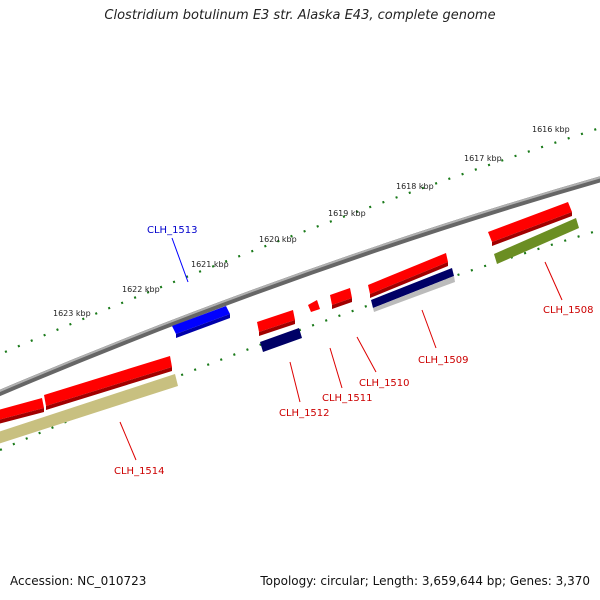  Describe the element at coordinates (304, 413) in the screenshot. I see `gene-label-clh1512: CLH_1512` at that location.